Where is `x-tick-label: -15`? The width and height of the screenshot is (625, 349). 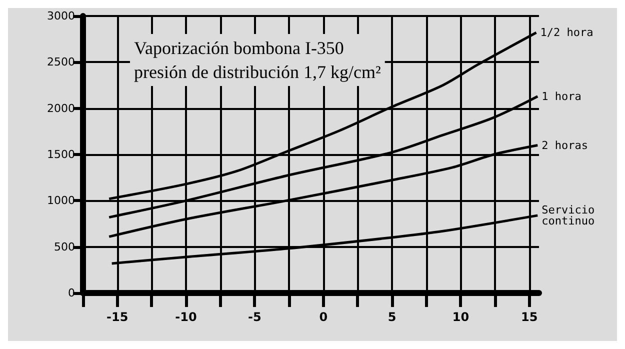 x-tick-label: -15 is located at coordinates (117, 317).